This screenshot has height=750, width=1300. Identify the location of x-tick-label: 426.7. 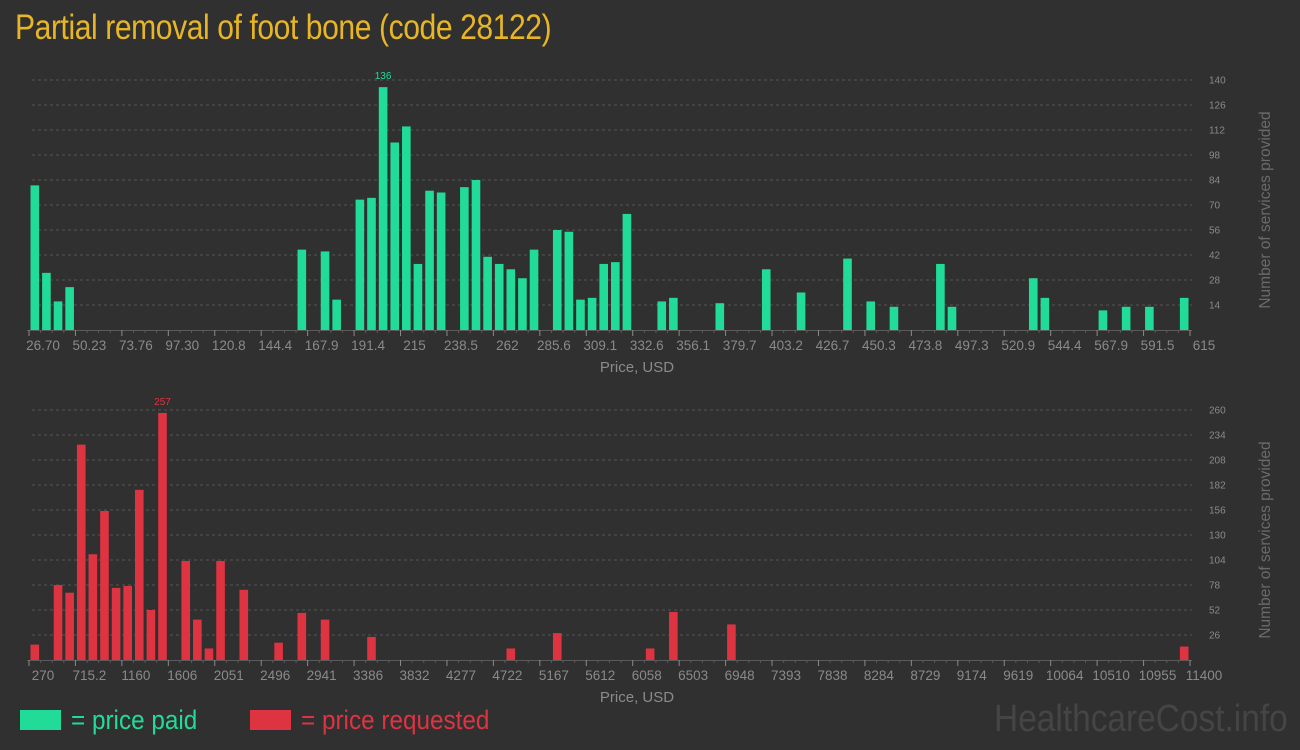
(833, 345).